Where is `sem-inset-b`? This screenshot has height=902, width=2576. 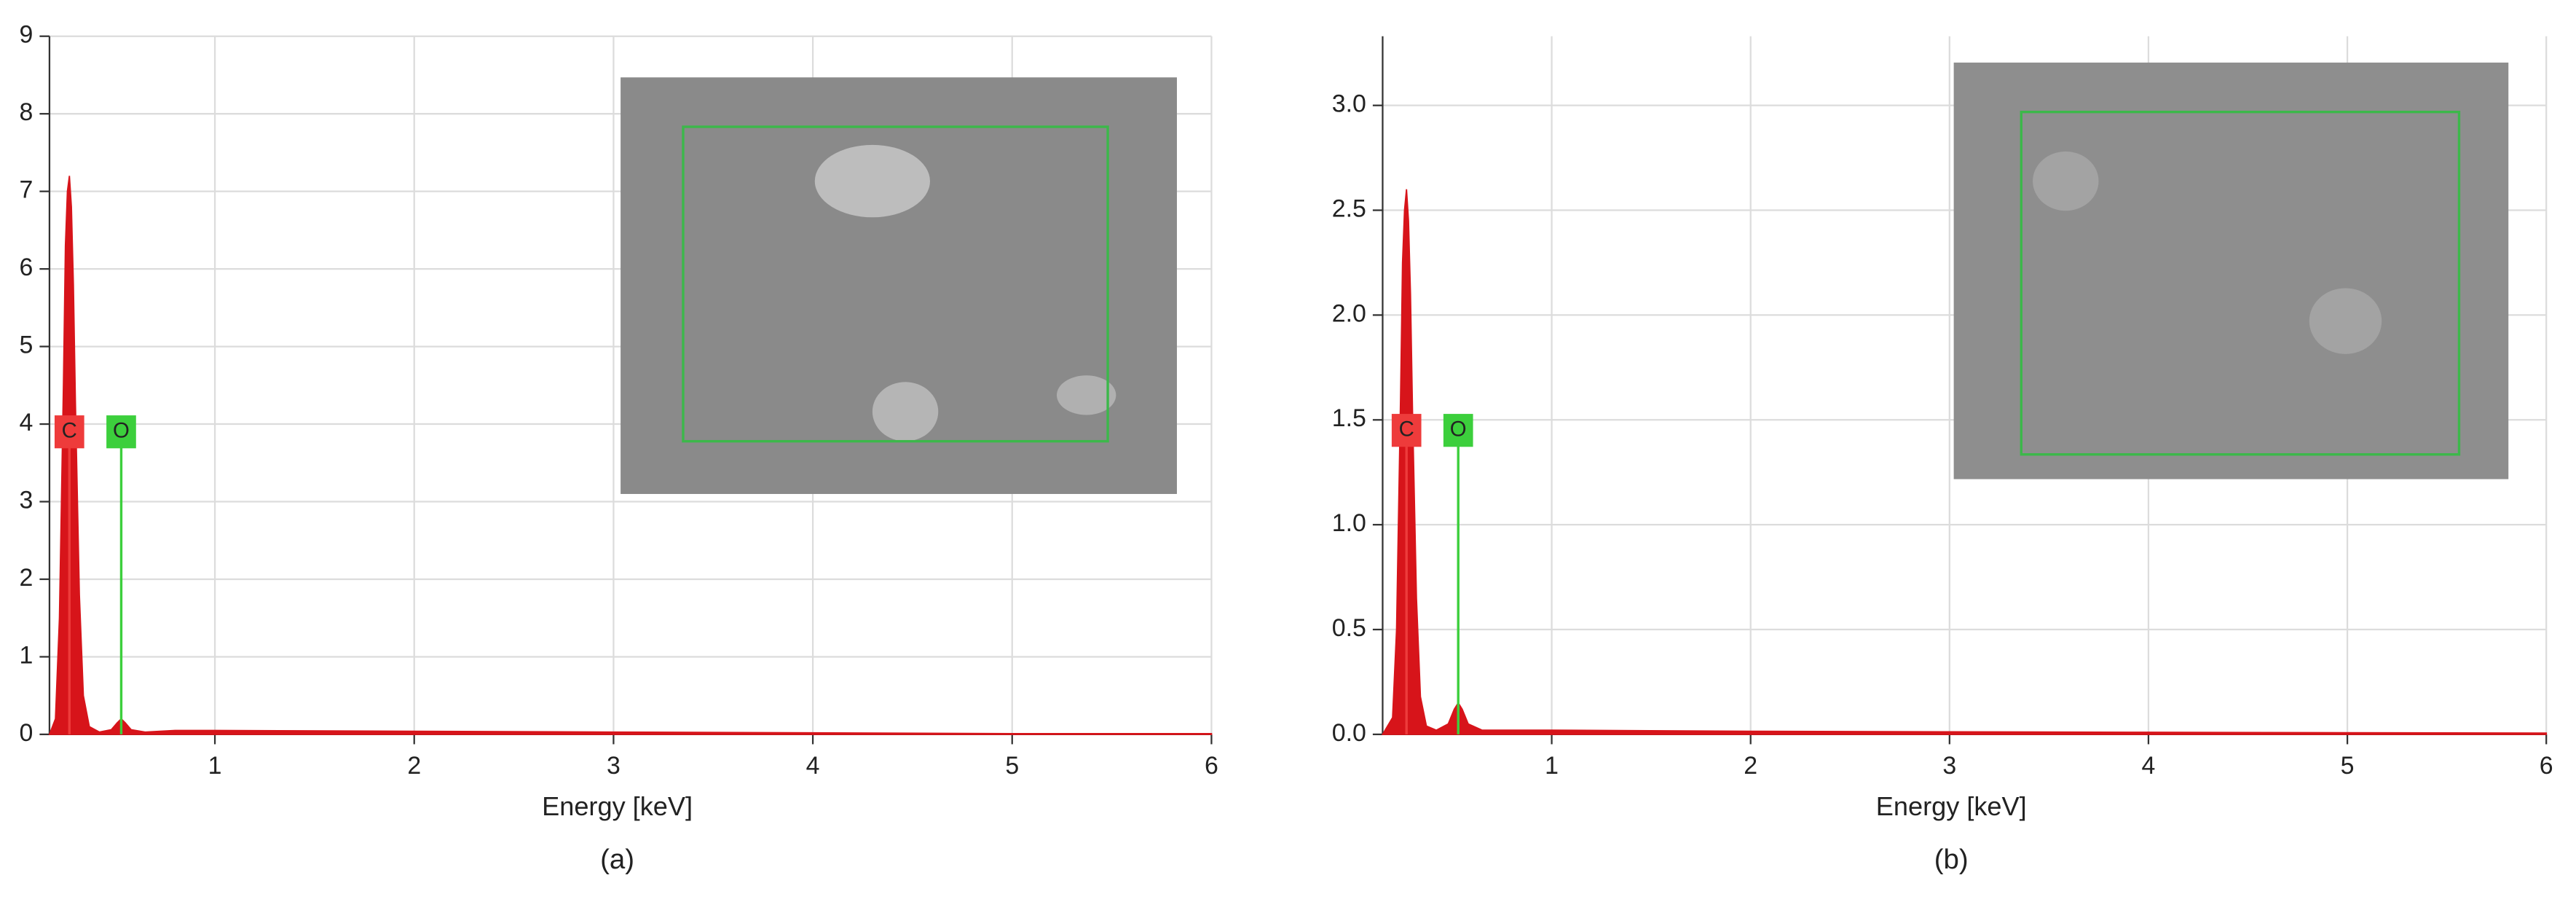
sem-inset-b is located at coordinates (2231, 270).